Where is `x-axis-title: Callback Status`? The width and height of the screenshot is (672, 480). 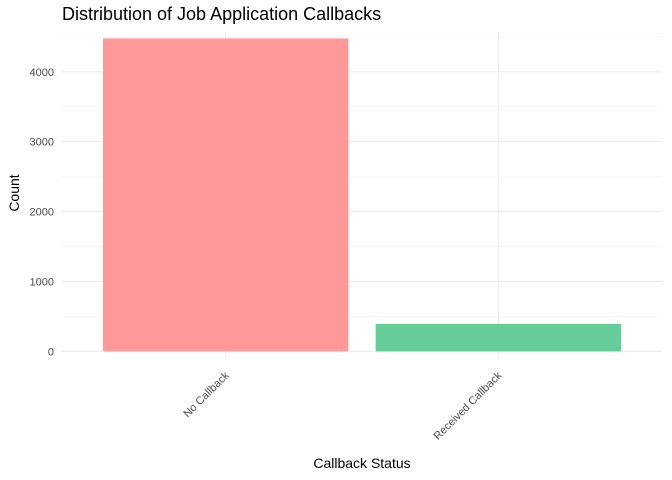
x-axis-title: Callback Status is located at coordinates (362, 463).